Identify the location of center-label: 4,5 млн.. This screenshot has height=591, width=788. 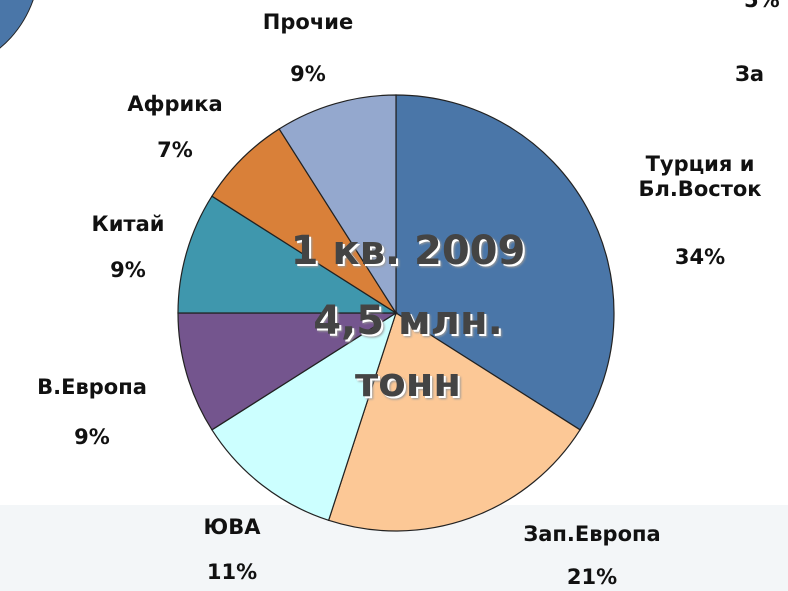
(408, 321).